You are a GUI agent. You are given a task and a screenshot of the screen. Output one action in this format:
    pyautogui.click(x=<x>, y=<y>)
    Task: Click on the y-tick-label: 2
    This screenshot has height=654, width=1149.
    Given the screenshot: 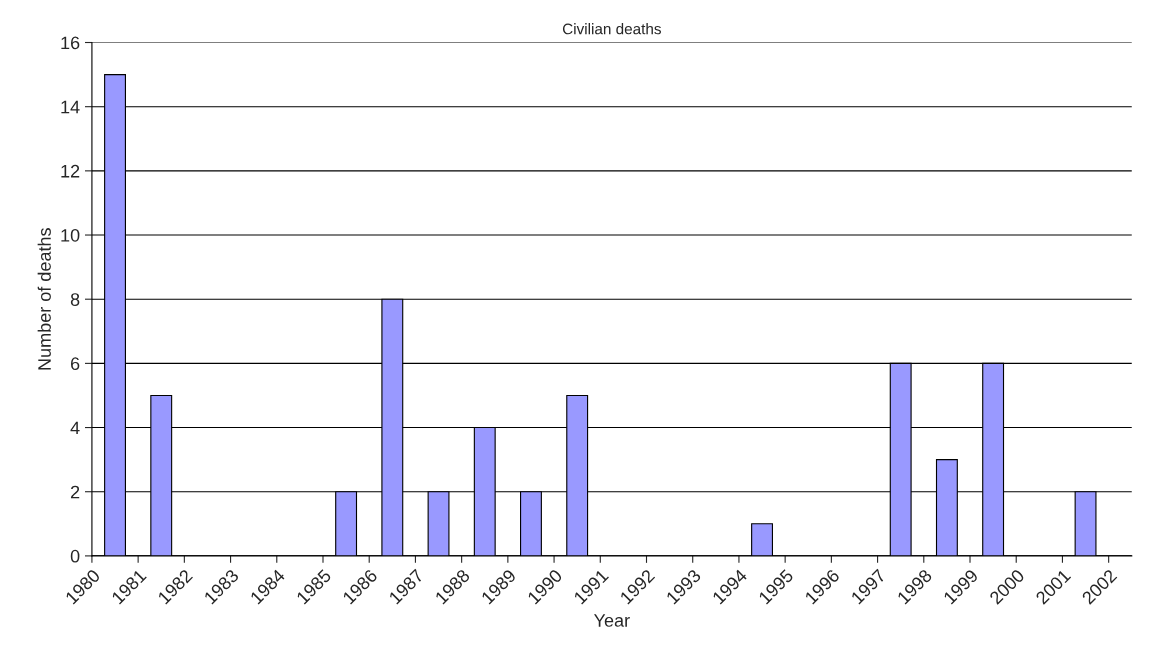 What is the action you would take?
    pyautogui.click(x=75, y=492)
    